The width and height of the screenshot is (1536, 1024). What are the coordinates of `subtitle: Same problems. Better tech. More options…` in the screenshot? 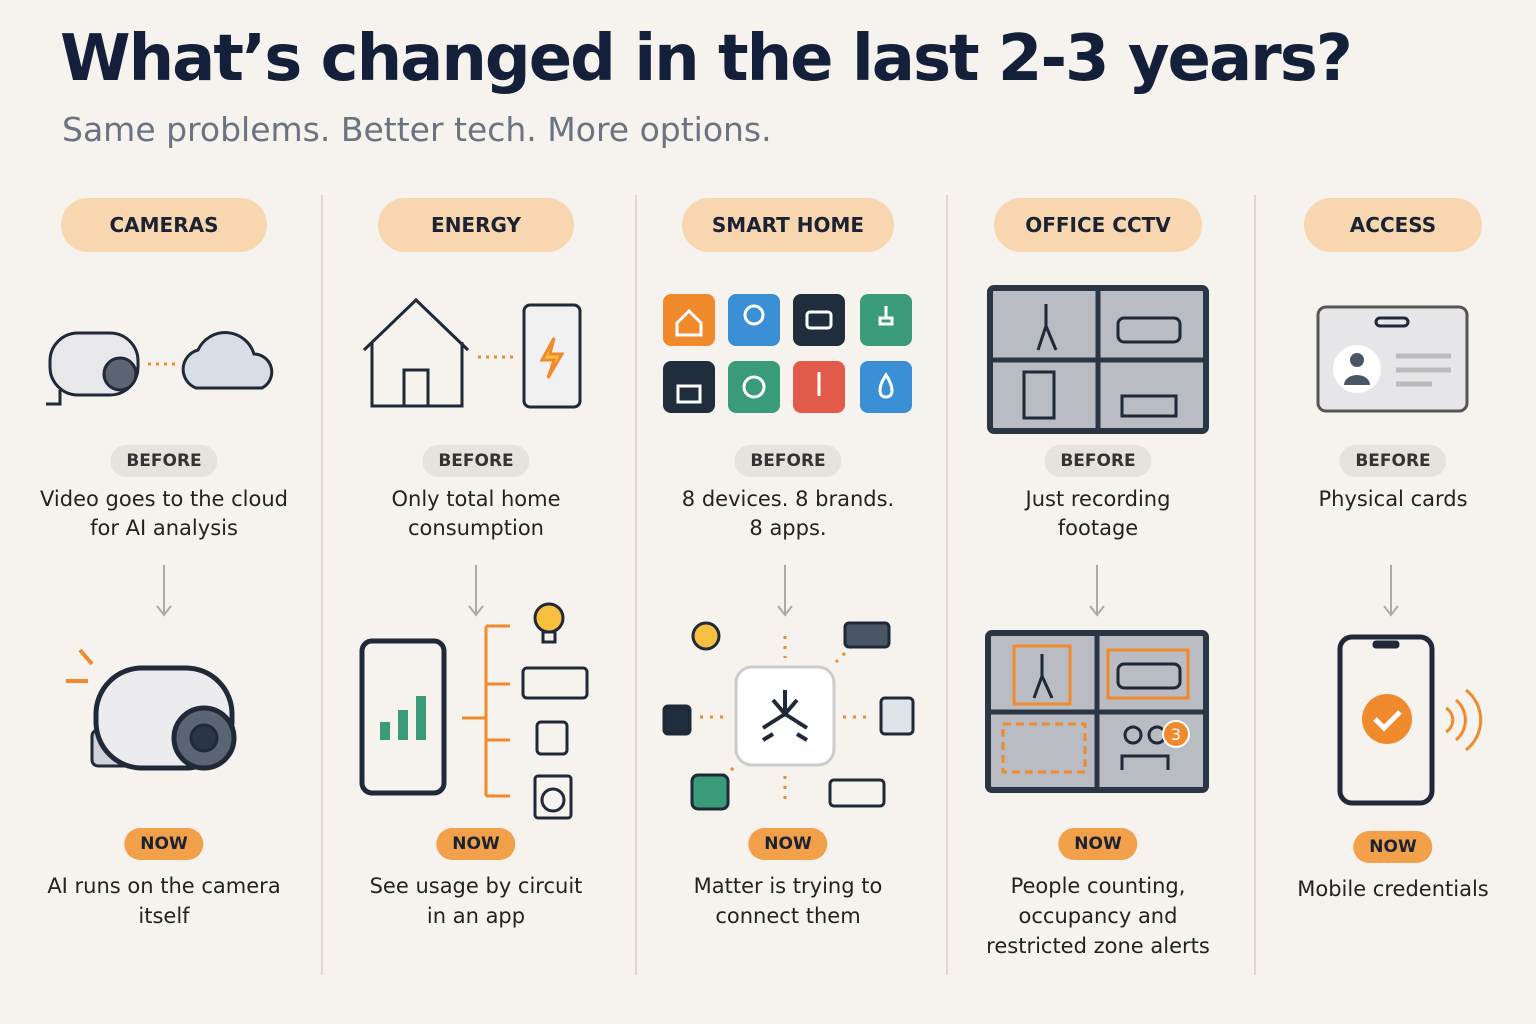 It's located at (417, 129).